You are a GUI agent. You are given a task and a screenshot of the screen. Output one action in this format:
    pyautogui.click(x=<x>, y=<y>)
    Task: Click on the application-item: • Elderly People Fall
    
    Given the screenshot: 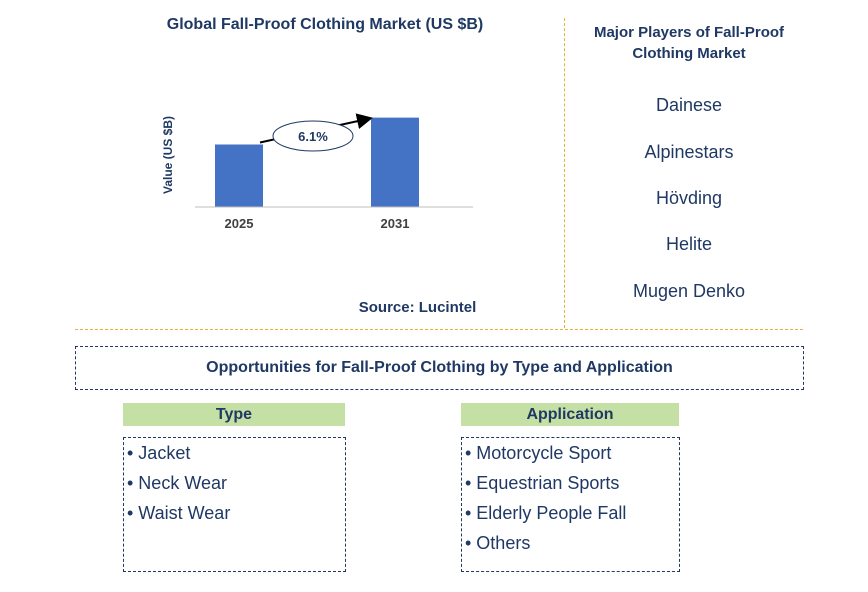 What is the action you would take?
    pyautogui.click(x=546, y=513)
    